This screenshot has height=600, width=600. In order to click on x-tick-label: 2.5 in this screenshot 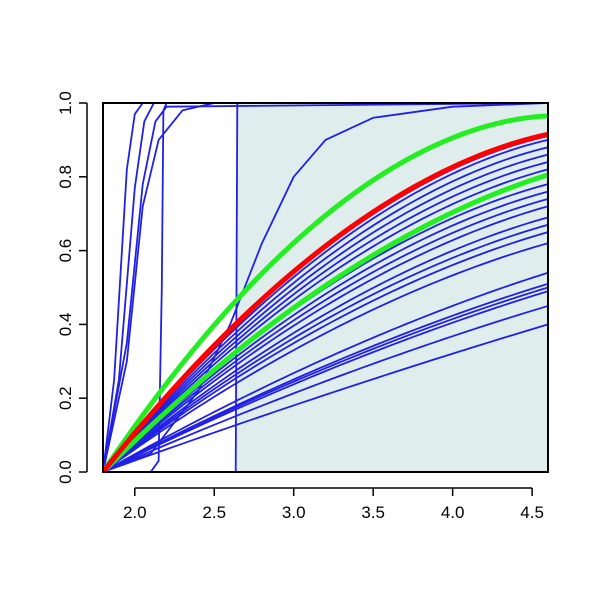, I will do `click(214, 512)`.